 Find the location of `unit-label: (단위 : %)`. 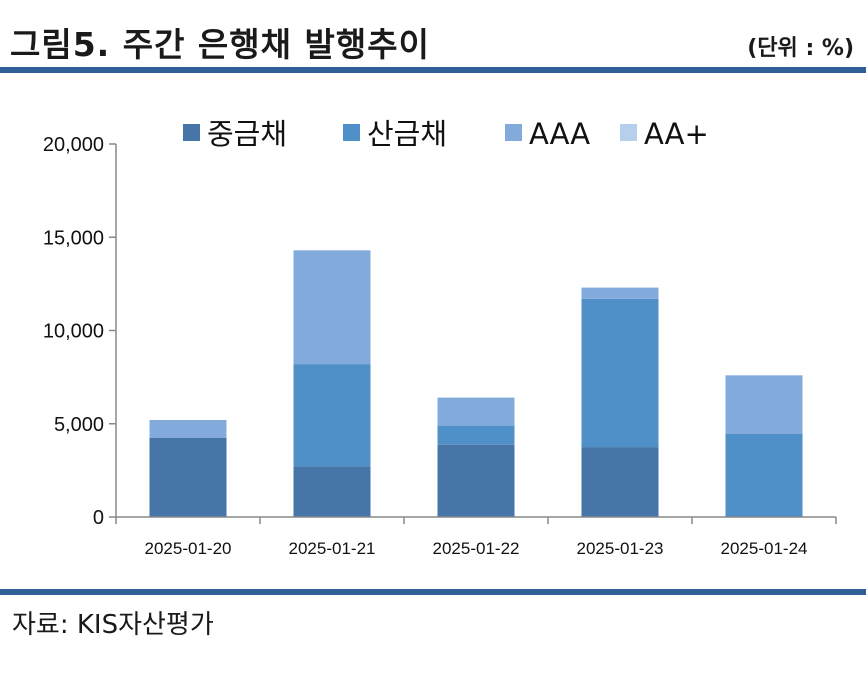

unit-label: (단위 : %) is located at coordinates (800, 48).